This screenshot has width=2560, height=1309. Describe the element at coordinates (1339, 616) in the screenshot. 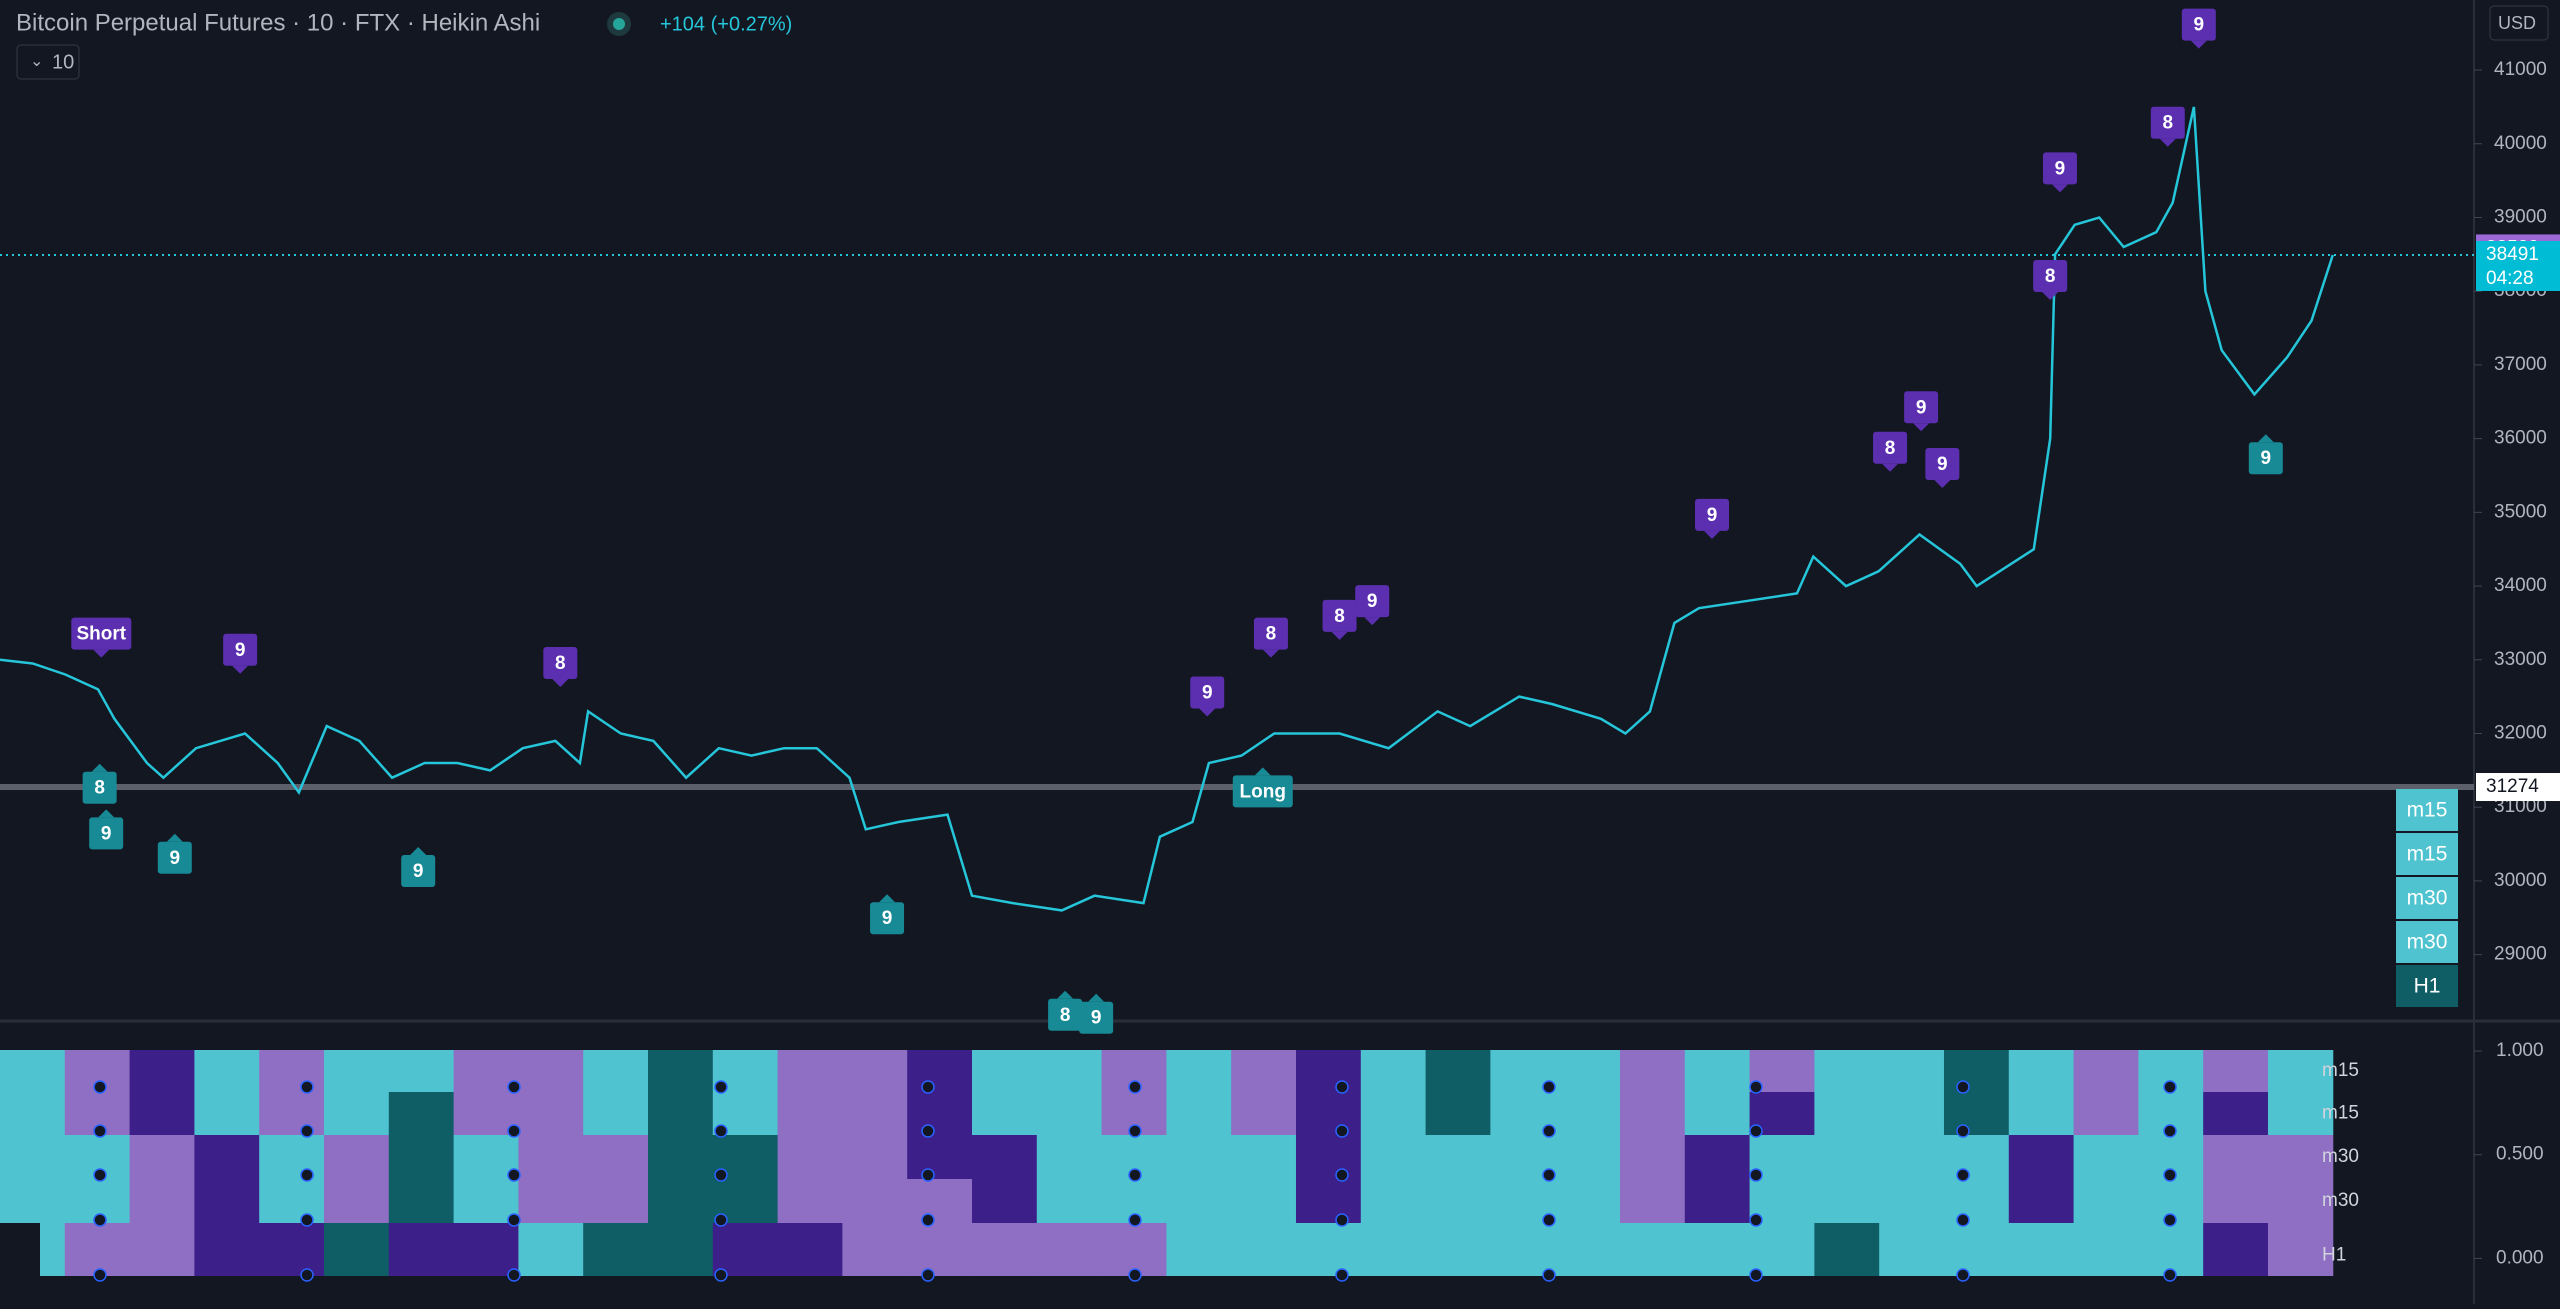

I see `signal-label: 8` at that location.